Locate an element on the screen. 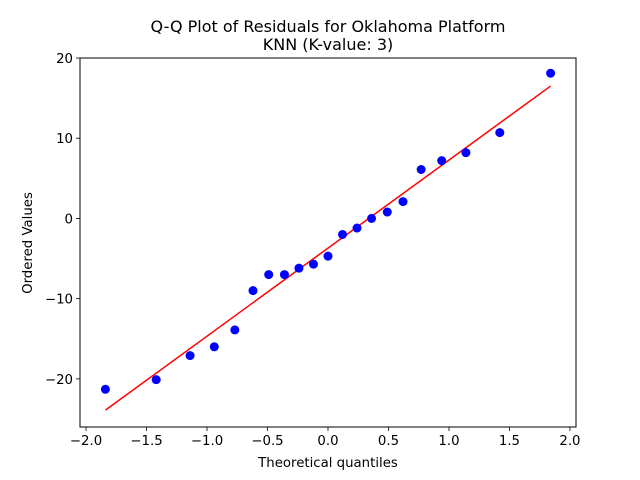 Image resolution: width=640 pixels, height=480 pixels. x-tick-label: 0.0 is located at coordinates (327, 441).